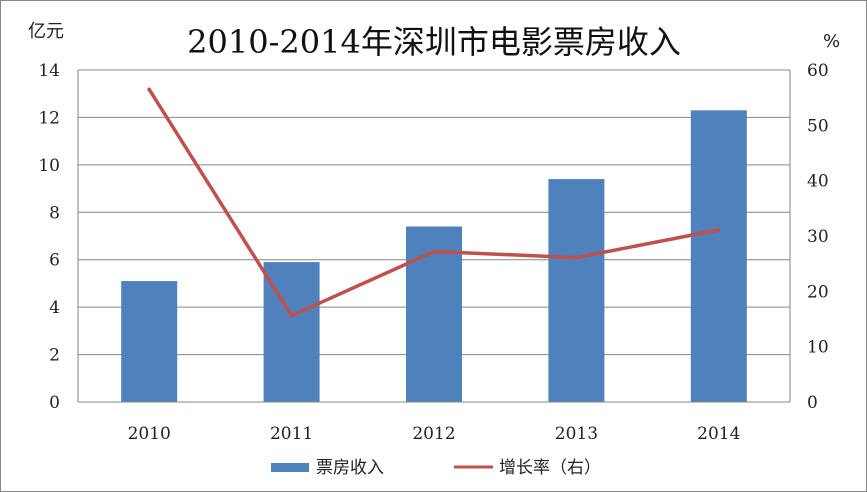 This screenshot has width=867, height=492. What do you see at coordinates (576, 434) in the screenshot?
I see `x-tick-label: 2013` at bounding box center [576, 434].